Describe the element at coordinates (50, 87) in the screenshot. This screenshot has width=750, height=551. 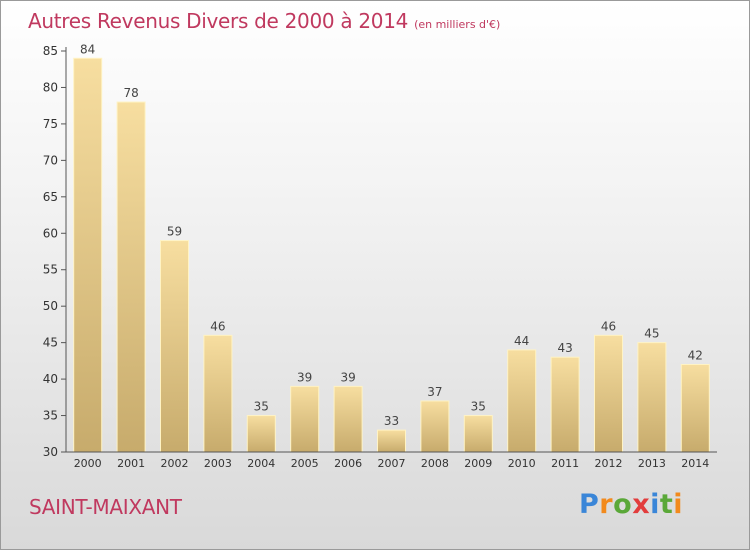
I see `y-tick-label: 80` at that location.